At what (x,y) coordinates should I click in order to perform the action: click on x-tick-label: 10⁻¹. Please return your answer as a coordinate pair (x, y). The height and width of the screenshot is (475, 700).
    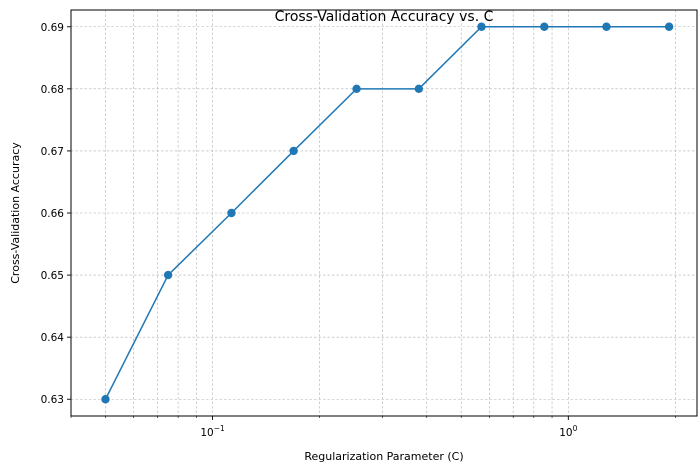
    Looking at the image, I should click on (212, 431).